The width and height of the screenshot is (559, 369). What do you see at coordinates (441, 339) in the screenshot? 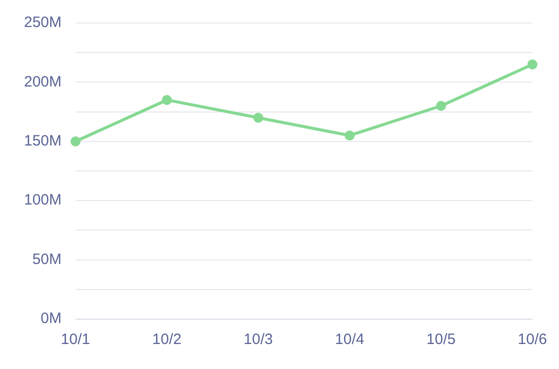
I see `x-tick-label: 10/5` at bounding box center [441, 339].